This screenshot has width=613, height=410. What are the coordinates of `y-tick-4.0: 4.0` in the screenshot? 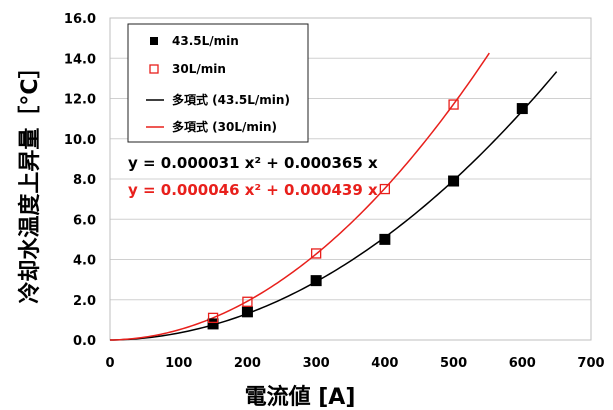 It's located at (84, 261).